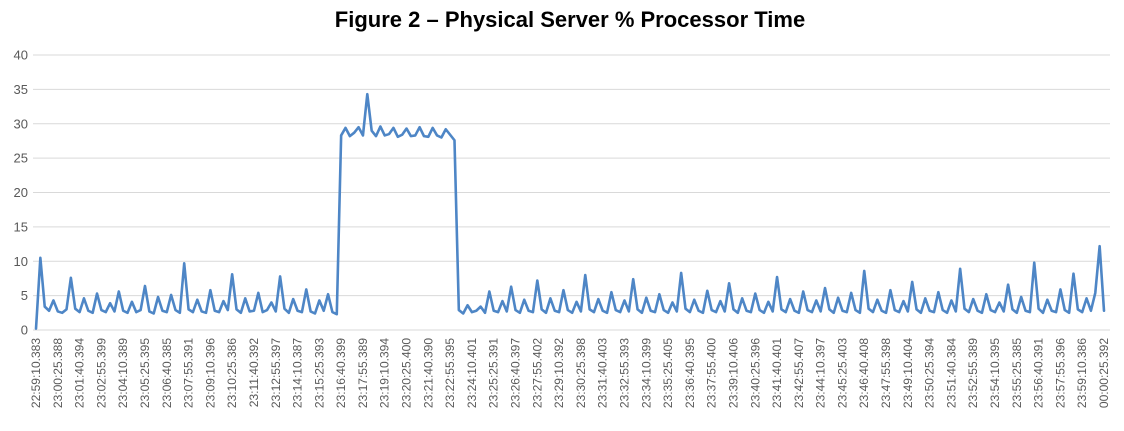 Image resolution: width=1124 pixels, height=431 pixels. What do you see at coordinates (101, 373) in the screenshot?
I see `x-axis-tick-label: 23:02:55.399` at bounding box center [101, 373].